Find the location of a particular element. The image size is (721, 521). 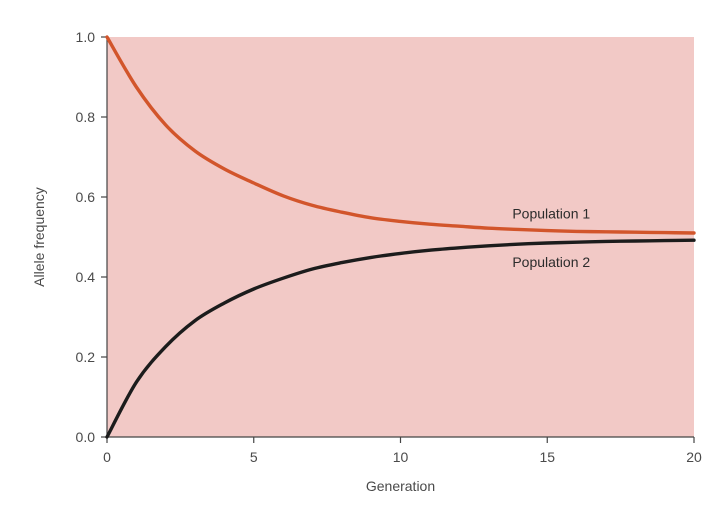

x-tick-label: 0 is located at coordinates (107, 457).